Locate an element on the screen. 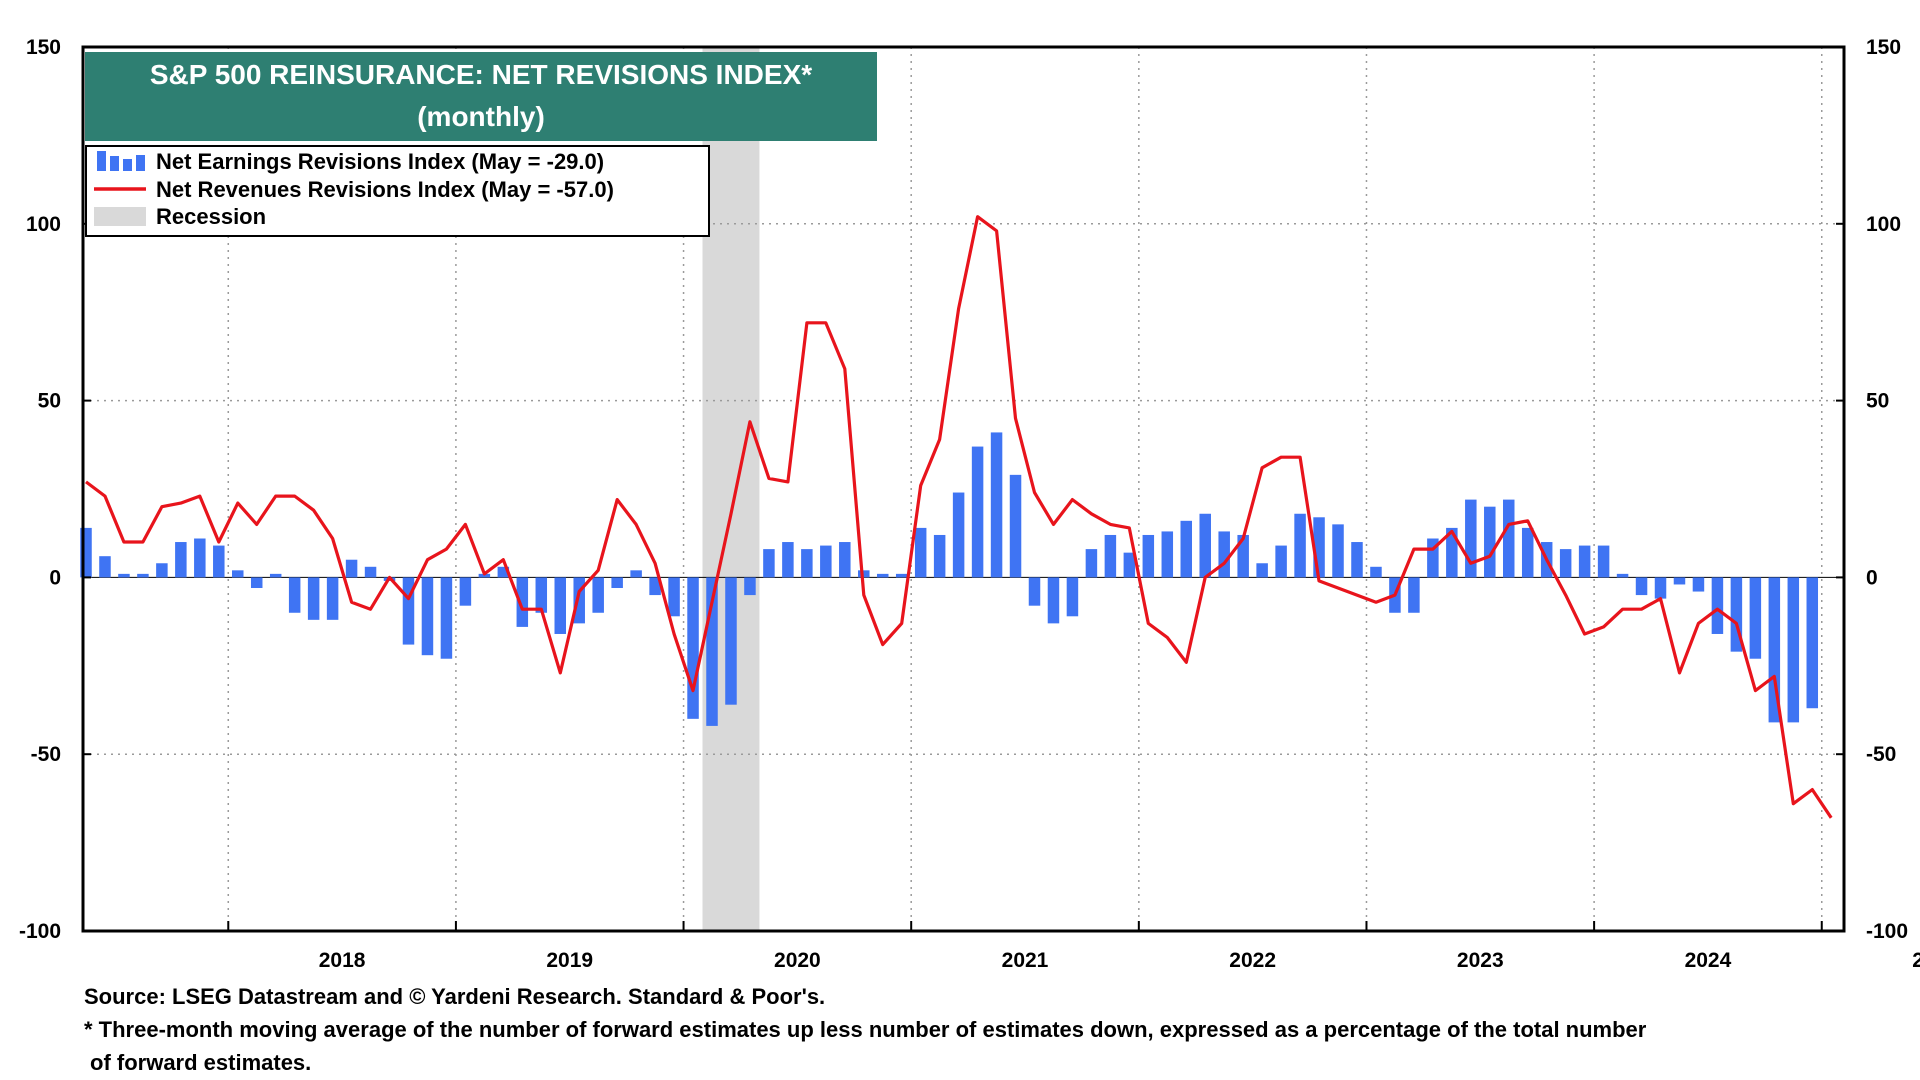 The width and height of the screenshot is (1920, 1080). y-tick-label-right: 100 is located at coordinates (1883, 224).